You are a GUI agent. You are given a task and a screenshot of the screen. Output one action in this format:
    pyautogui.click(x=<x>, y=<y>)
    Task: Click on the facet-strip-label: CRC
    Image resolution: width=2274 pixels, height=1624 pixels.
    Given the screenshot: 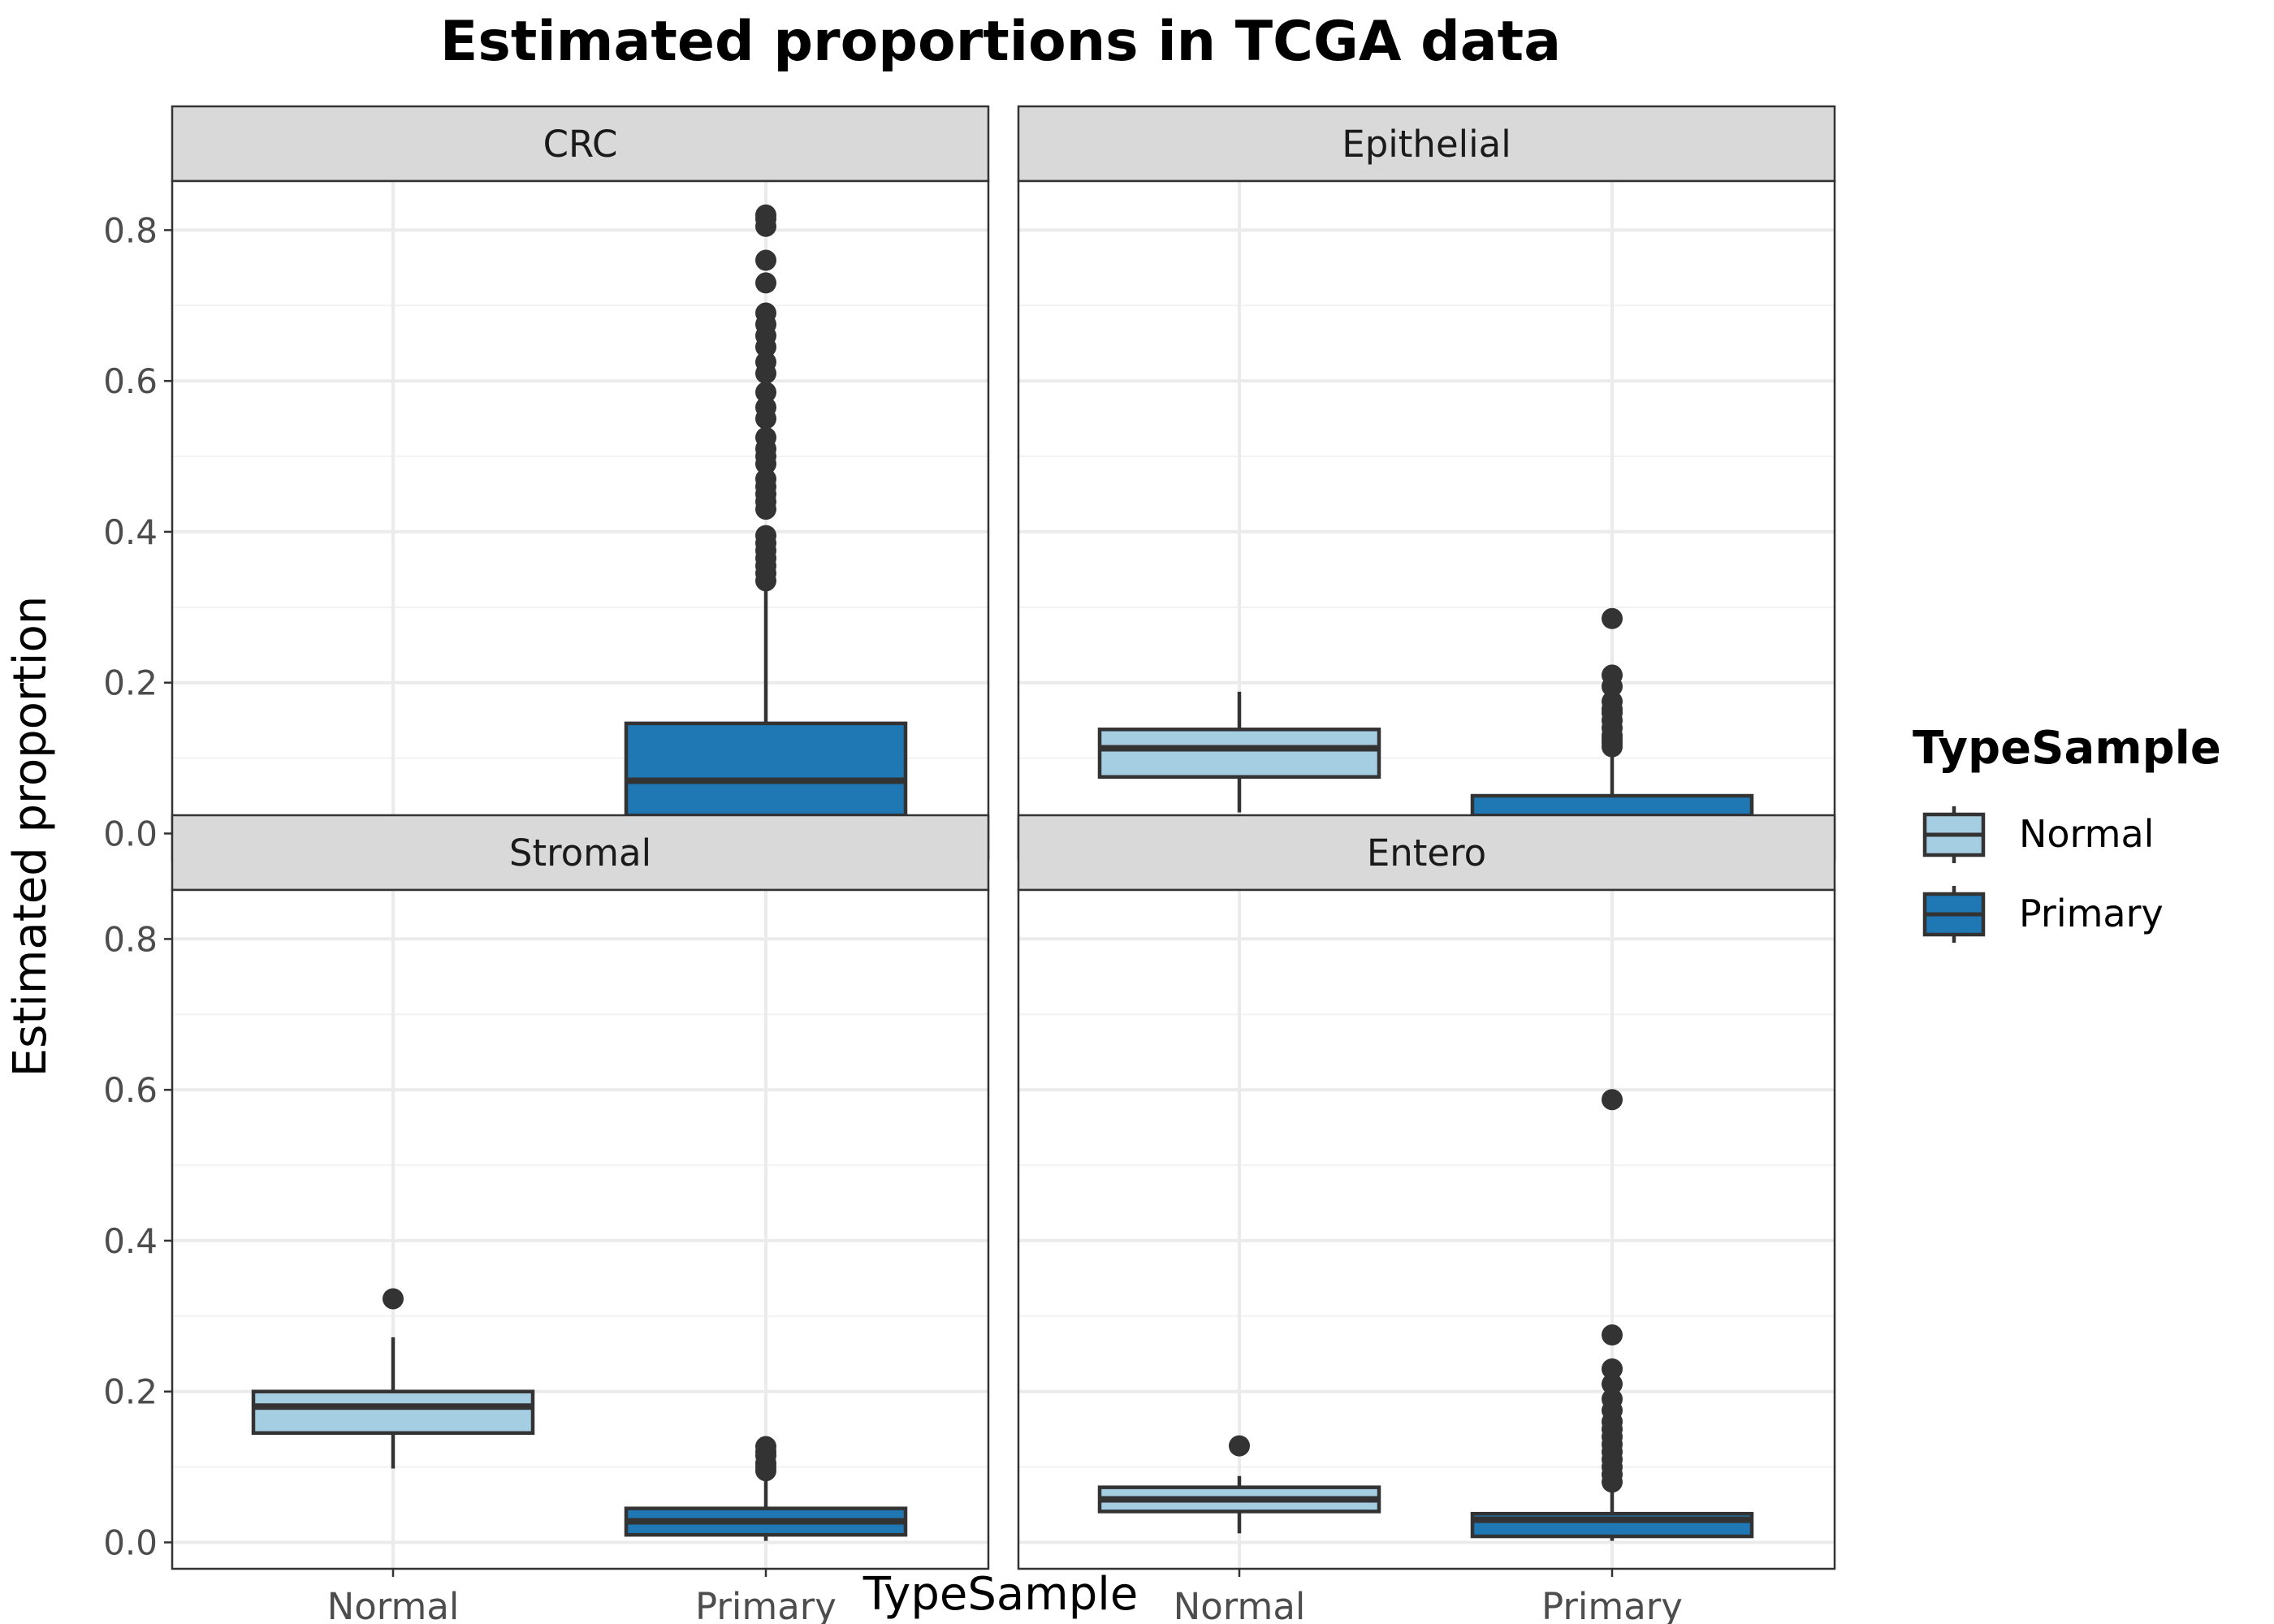 What is the action you would take?
    pyautogui.click(x=580, y=145)
    